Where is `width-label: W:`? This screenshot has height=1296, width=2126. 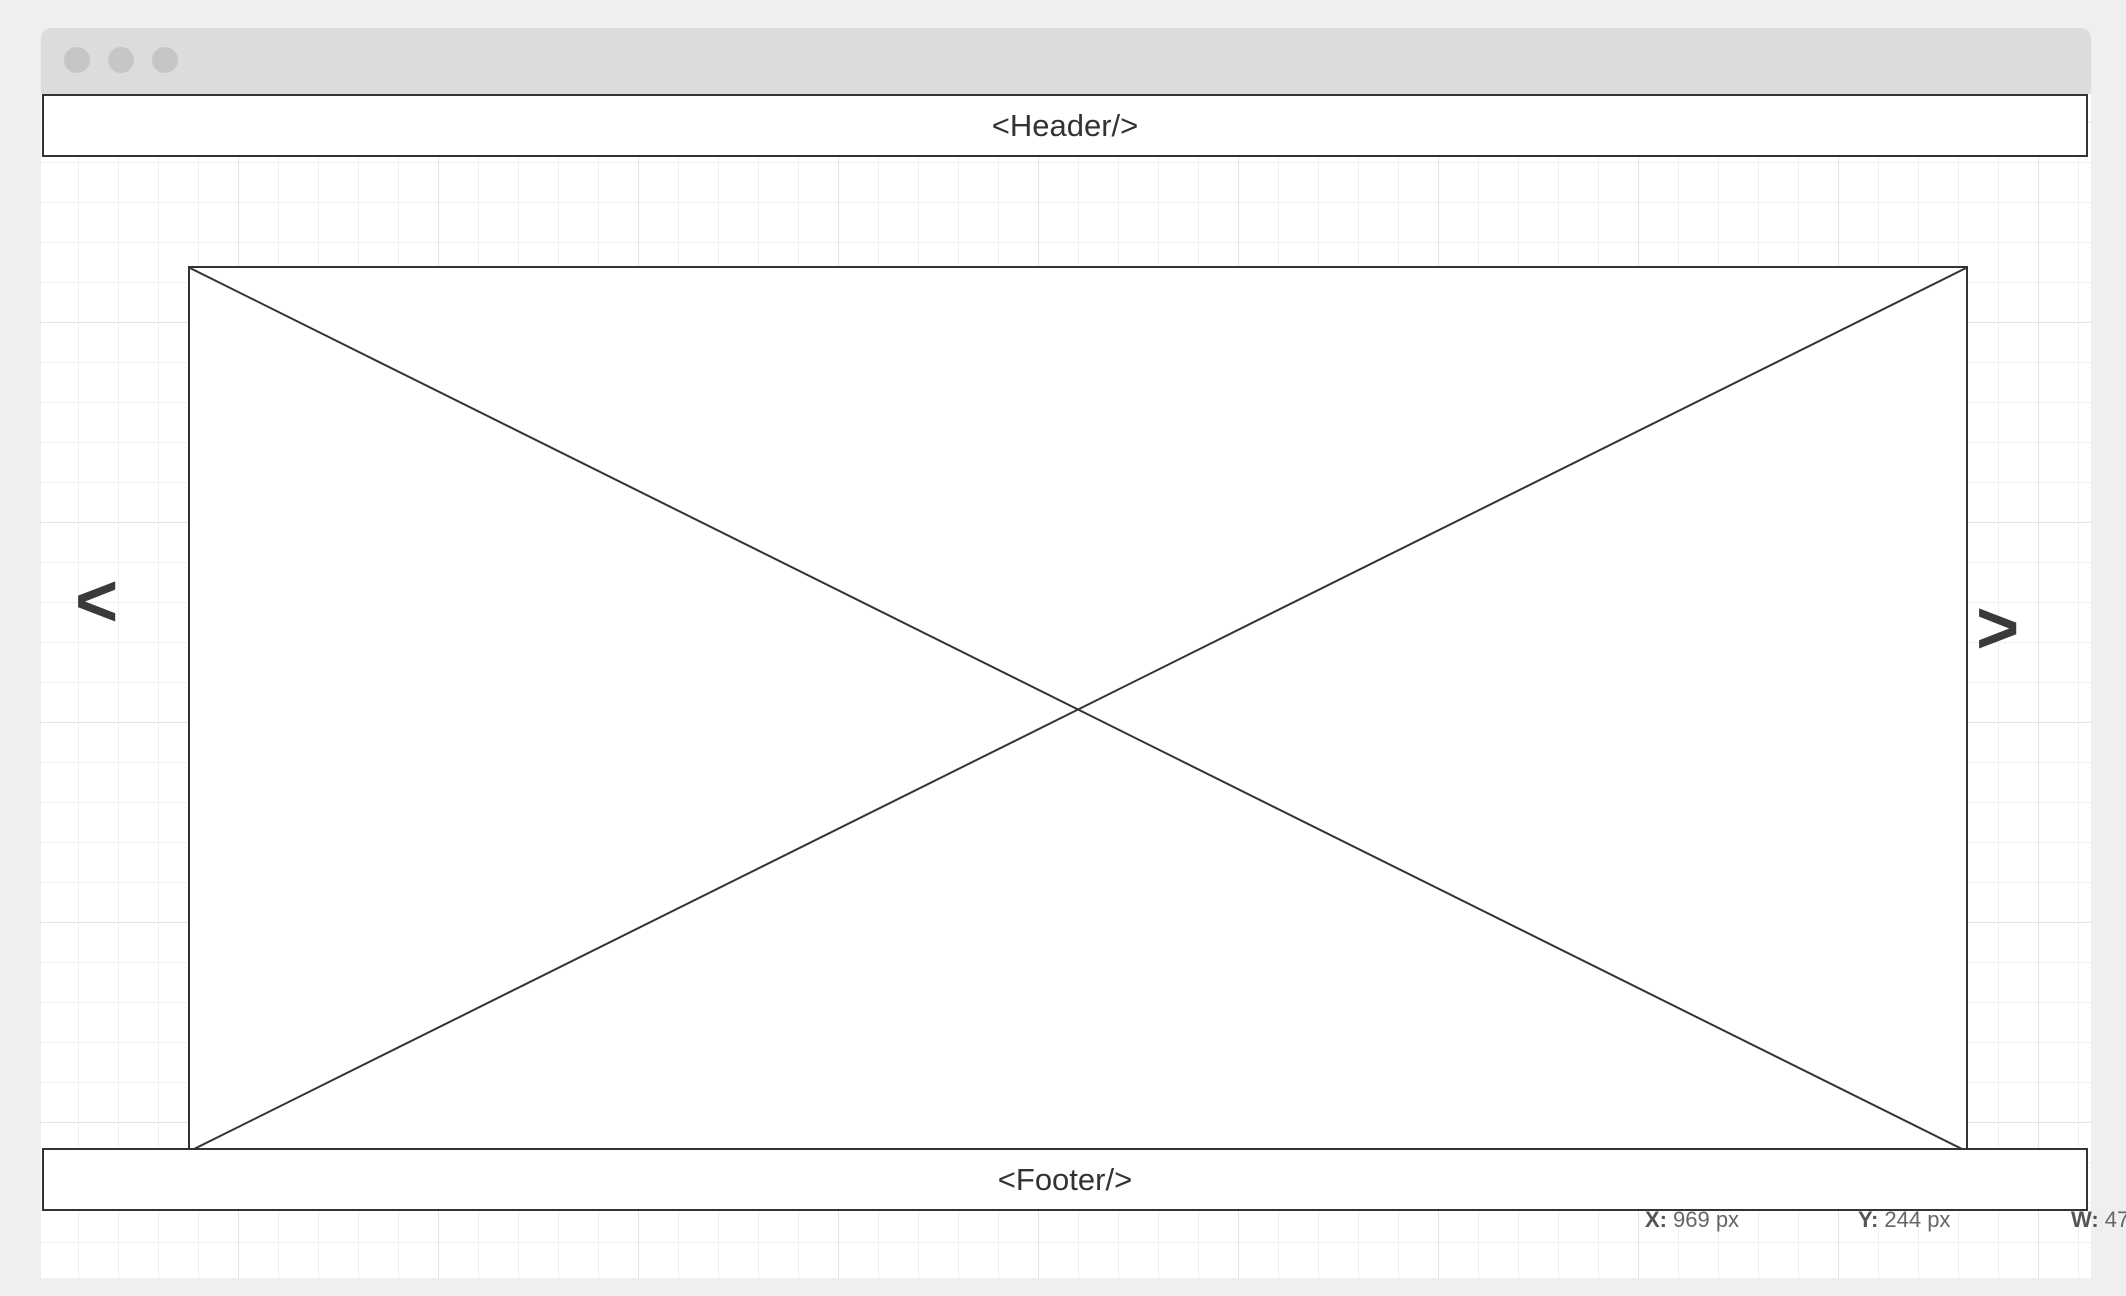 width-label: W: is located at coordinates (2085, 1219).